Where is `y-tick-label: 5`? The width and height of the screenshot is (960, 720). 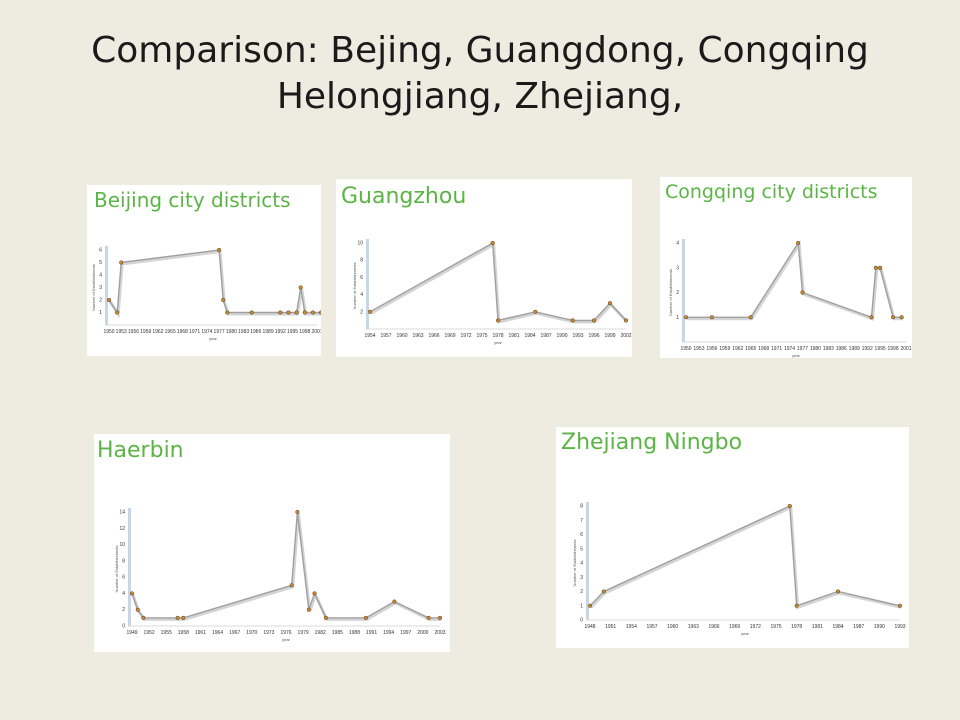
y-tick-label: 5 is located at coordinates (100, 263).